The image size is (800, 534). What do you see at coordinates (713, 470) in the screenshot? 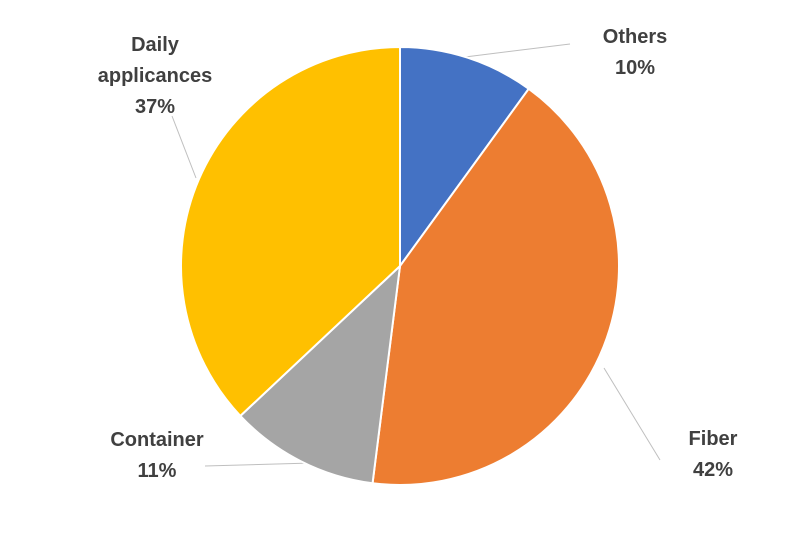
I see `value-label: 42%` at bounding box center [713, 470].